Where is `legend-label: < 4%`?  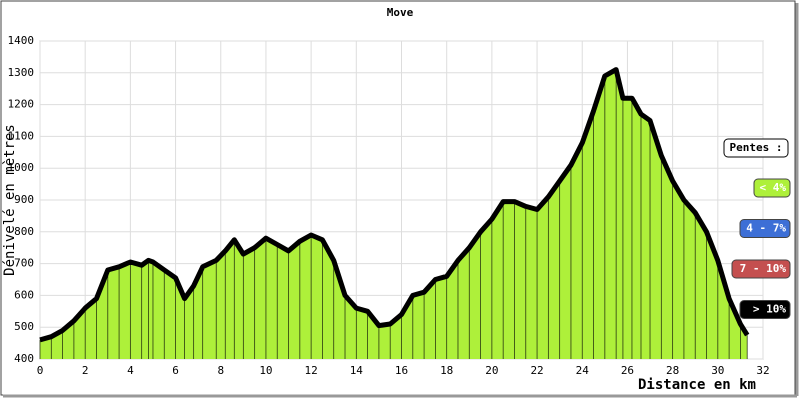
legend-label: < 4% is located at coordinates (773, 187).